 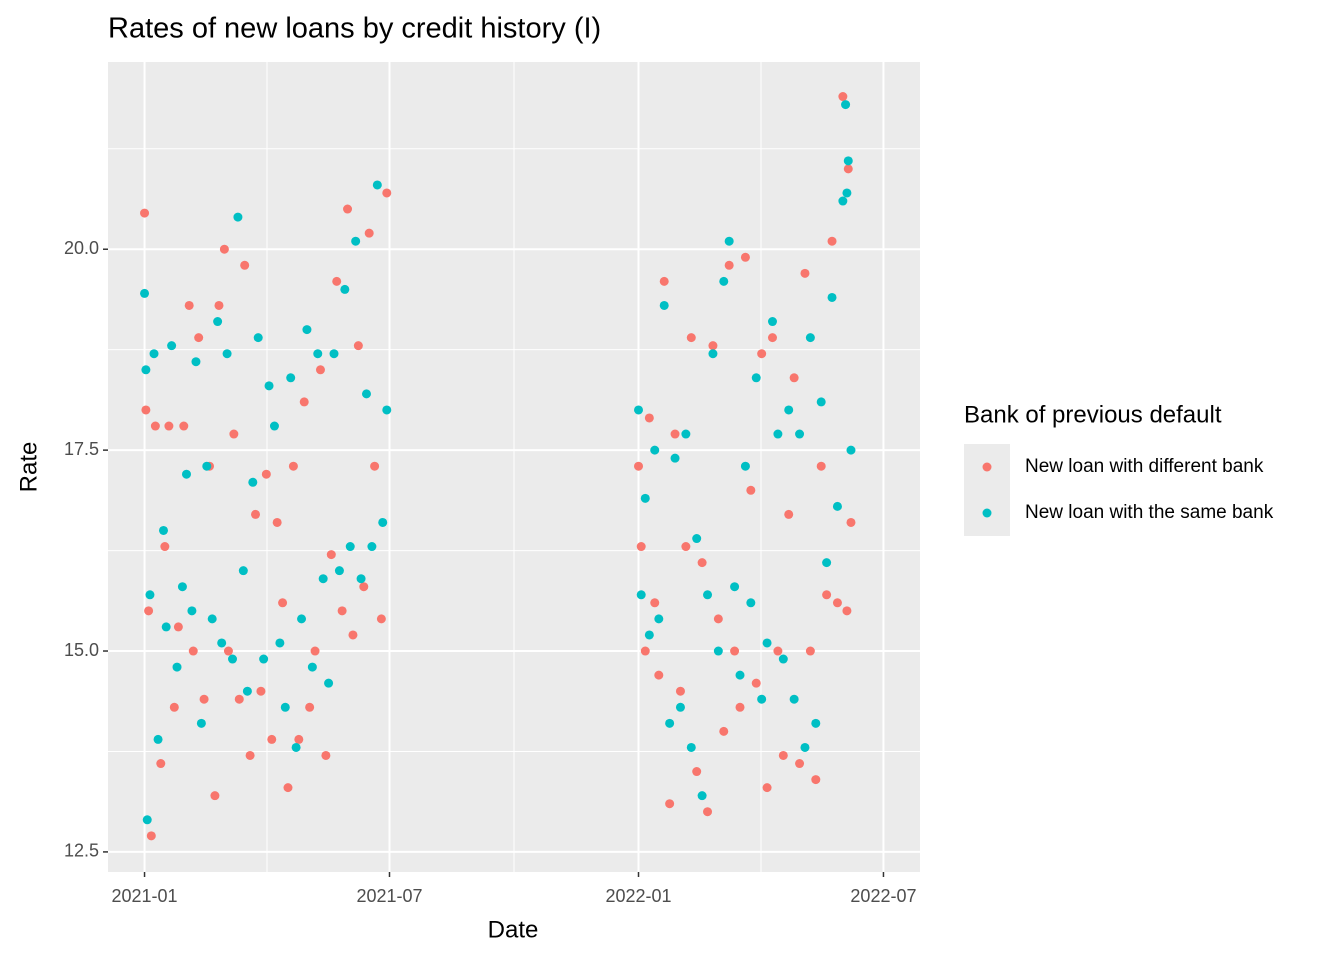 I want to click on legend-marker, so click(x=987, y=467).